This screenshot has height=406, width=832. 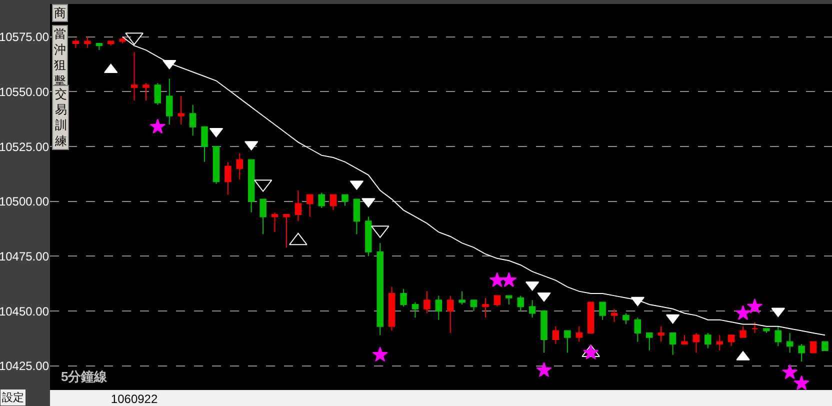 What do you see at coordinates (25, 256) in the screenshot?
I see `y-tick-label: 10475.00` at bounding box center [25, 256].